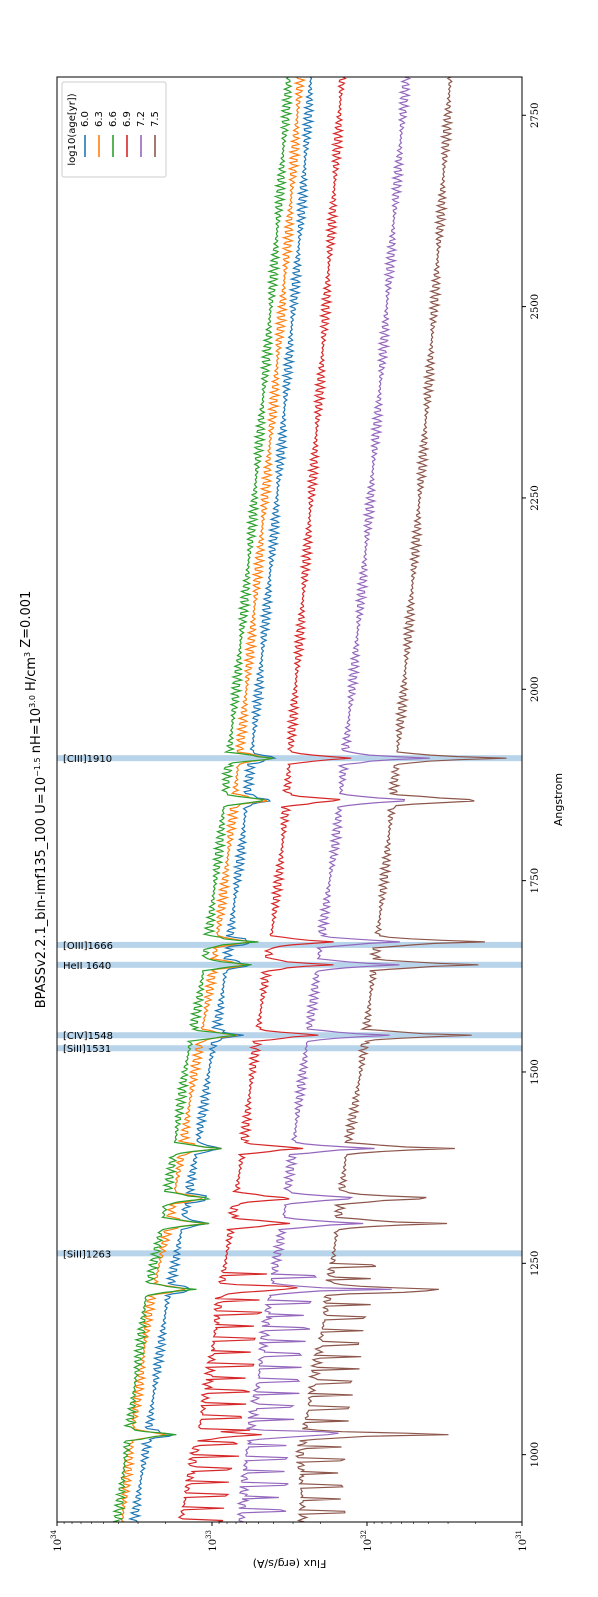 This screenshot has width=598, height=1597. Describe the element at coordinates (522, 1541) in the screenshot. I see `y-tick-label-0: 1031` at that location.